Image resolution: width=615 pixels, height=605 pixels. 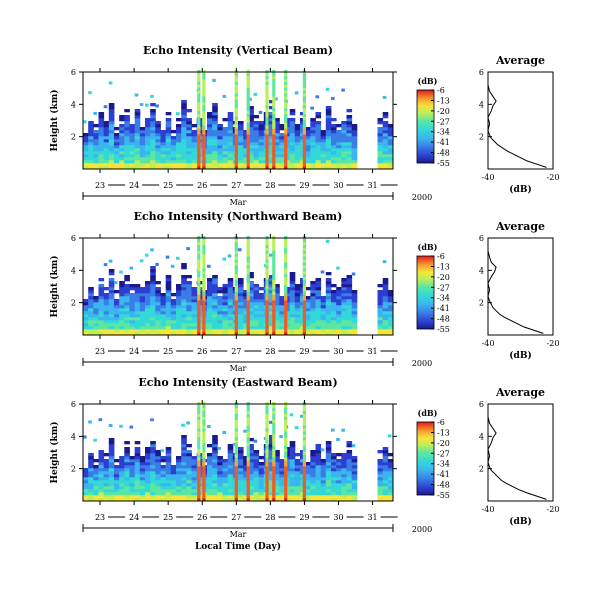 I want to click on heatmap, so click(x=238, y=286).